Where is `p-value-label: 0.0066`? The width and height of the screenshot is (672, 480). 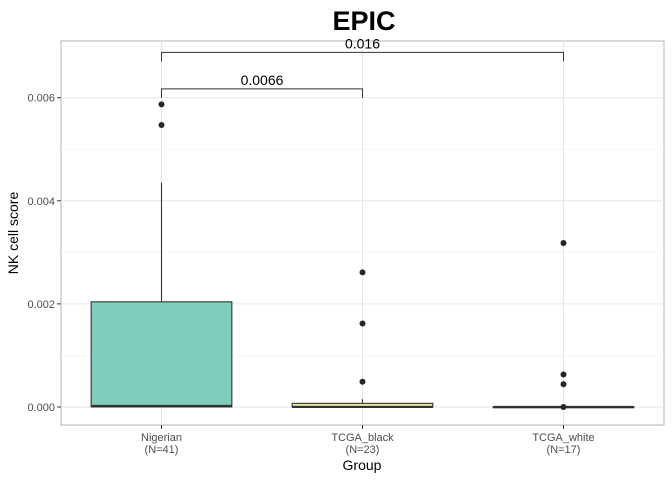
p-value-label: 0.0066 is located at coordinates (262, 80).